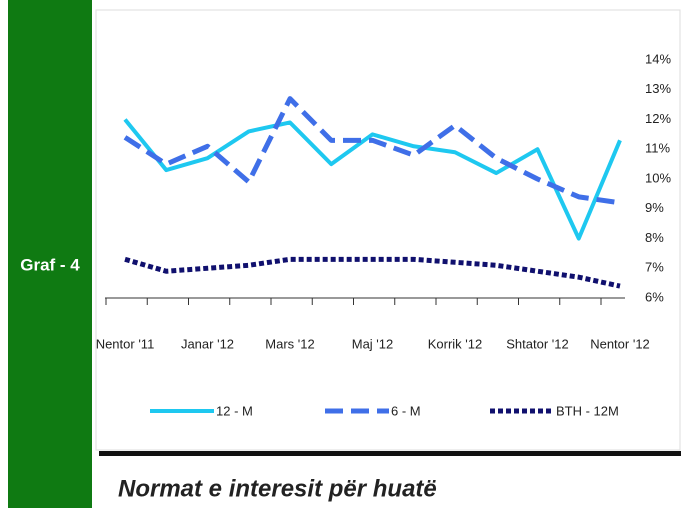 Image resolution: width=681 pixels, height=513 pixels. Describe the element at coordinates (373, 343) in the screenshot. I see `x-tick-label: Maj '12` at that location.